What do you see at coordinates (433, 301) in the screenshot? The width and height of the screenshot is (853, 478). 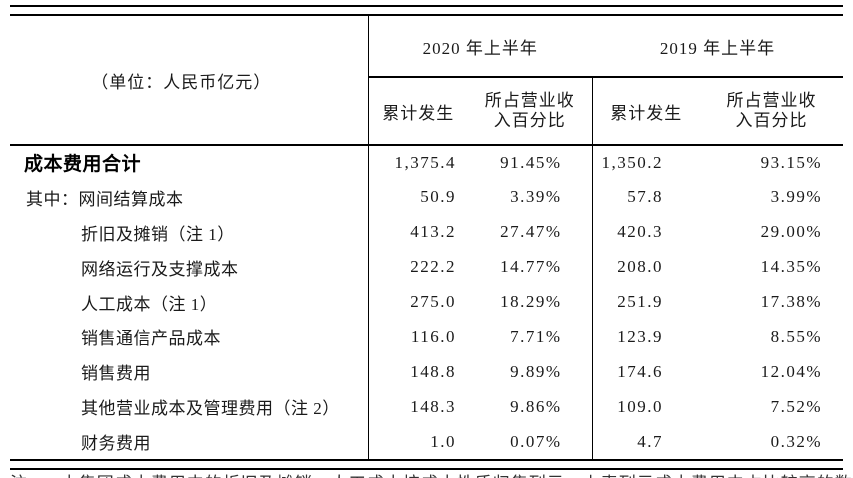 I see `amount-2020: 275.0` at bounding box center [433, 301].